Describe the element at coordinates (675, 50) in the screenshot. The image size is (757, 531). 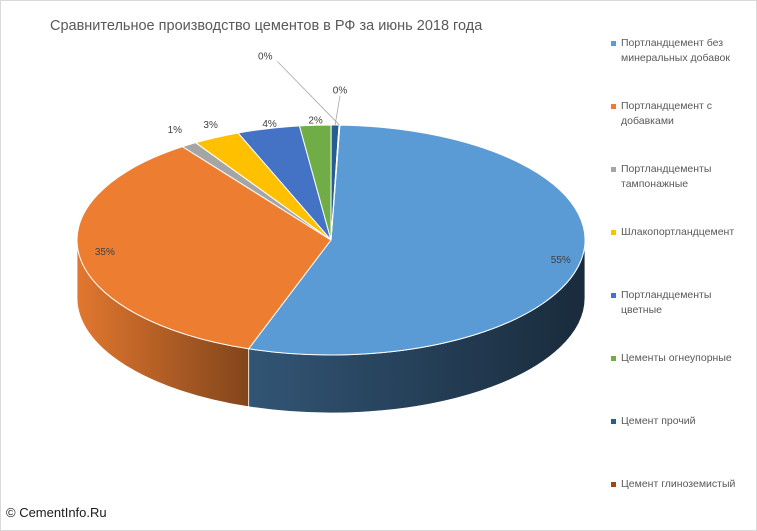
I see `legend-label: Портландцемент без минеральных добавок` at that location.